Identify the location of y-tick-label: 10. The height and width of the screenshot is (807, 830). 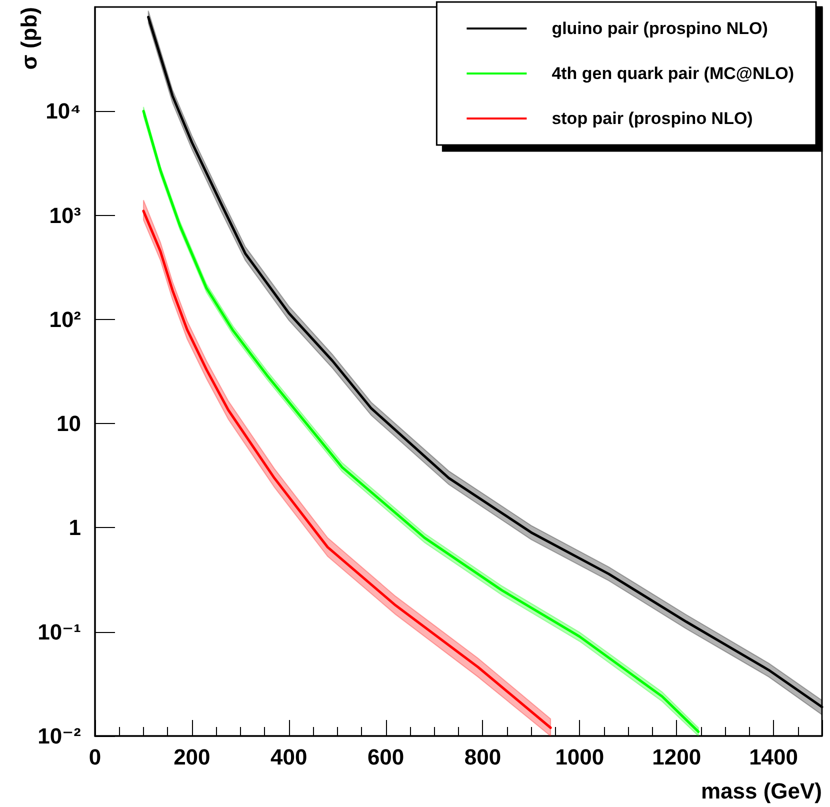
(68, 423).